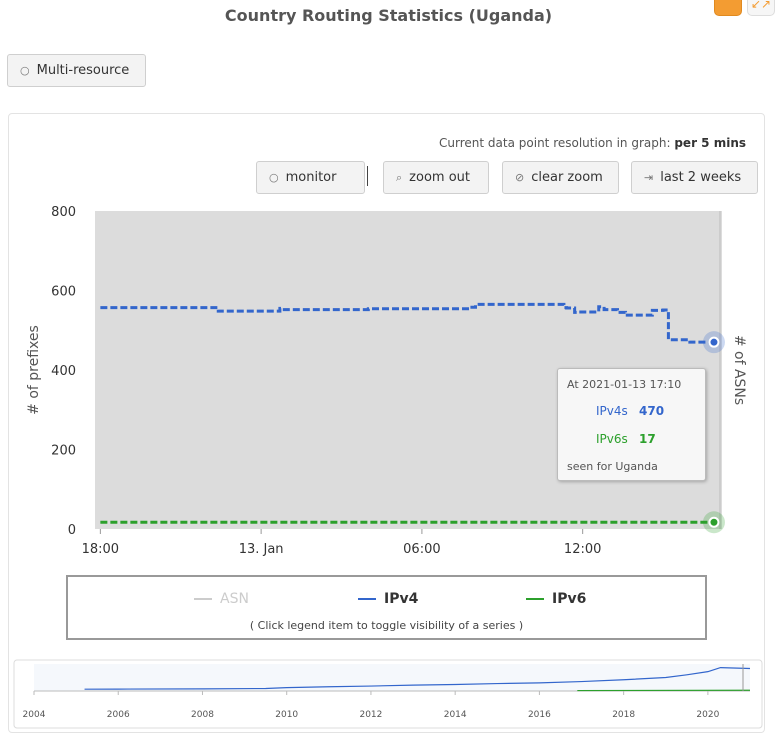  I want to click on monitor-label: monitor, so click(311, 177).